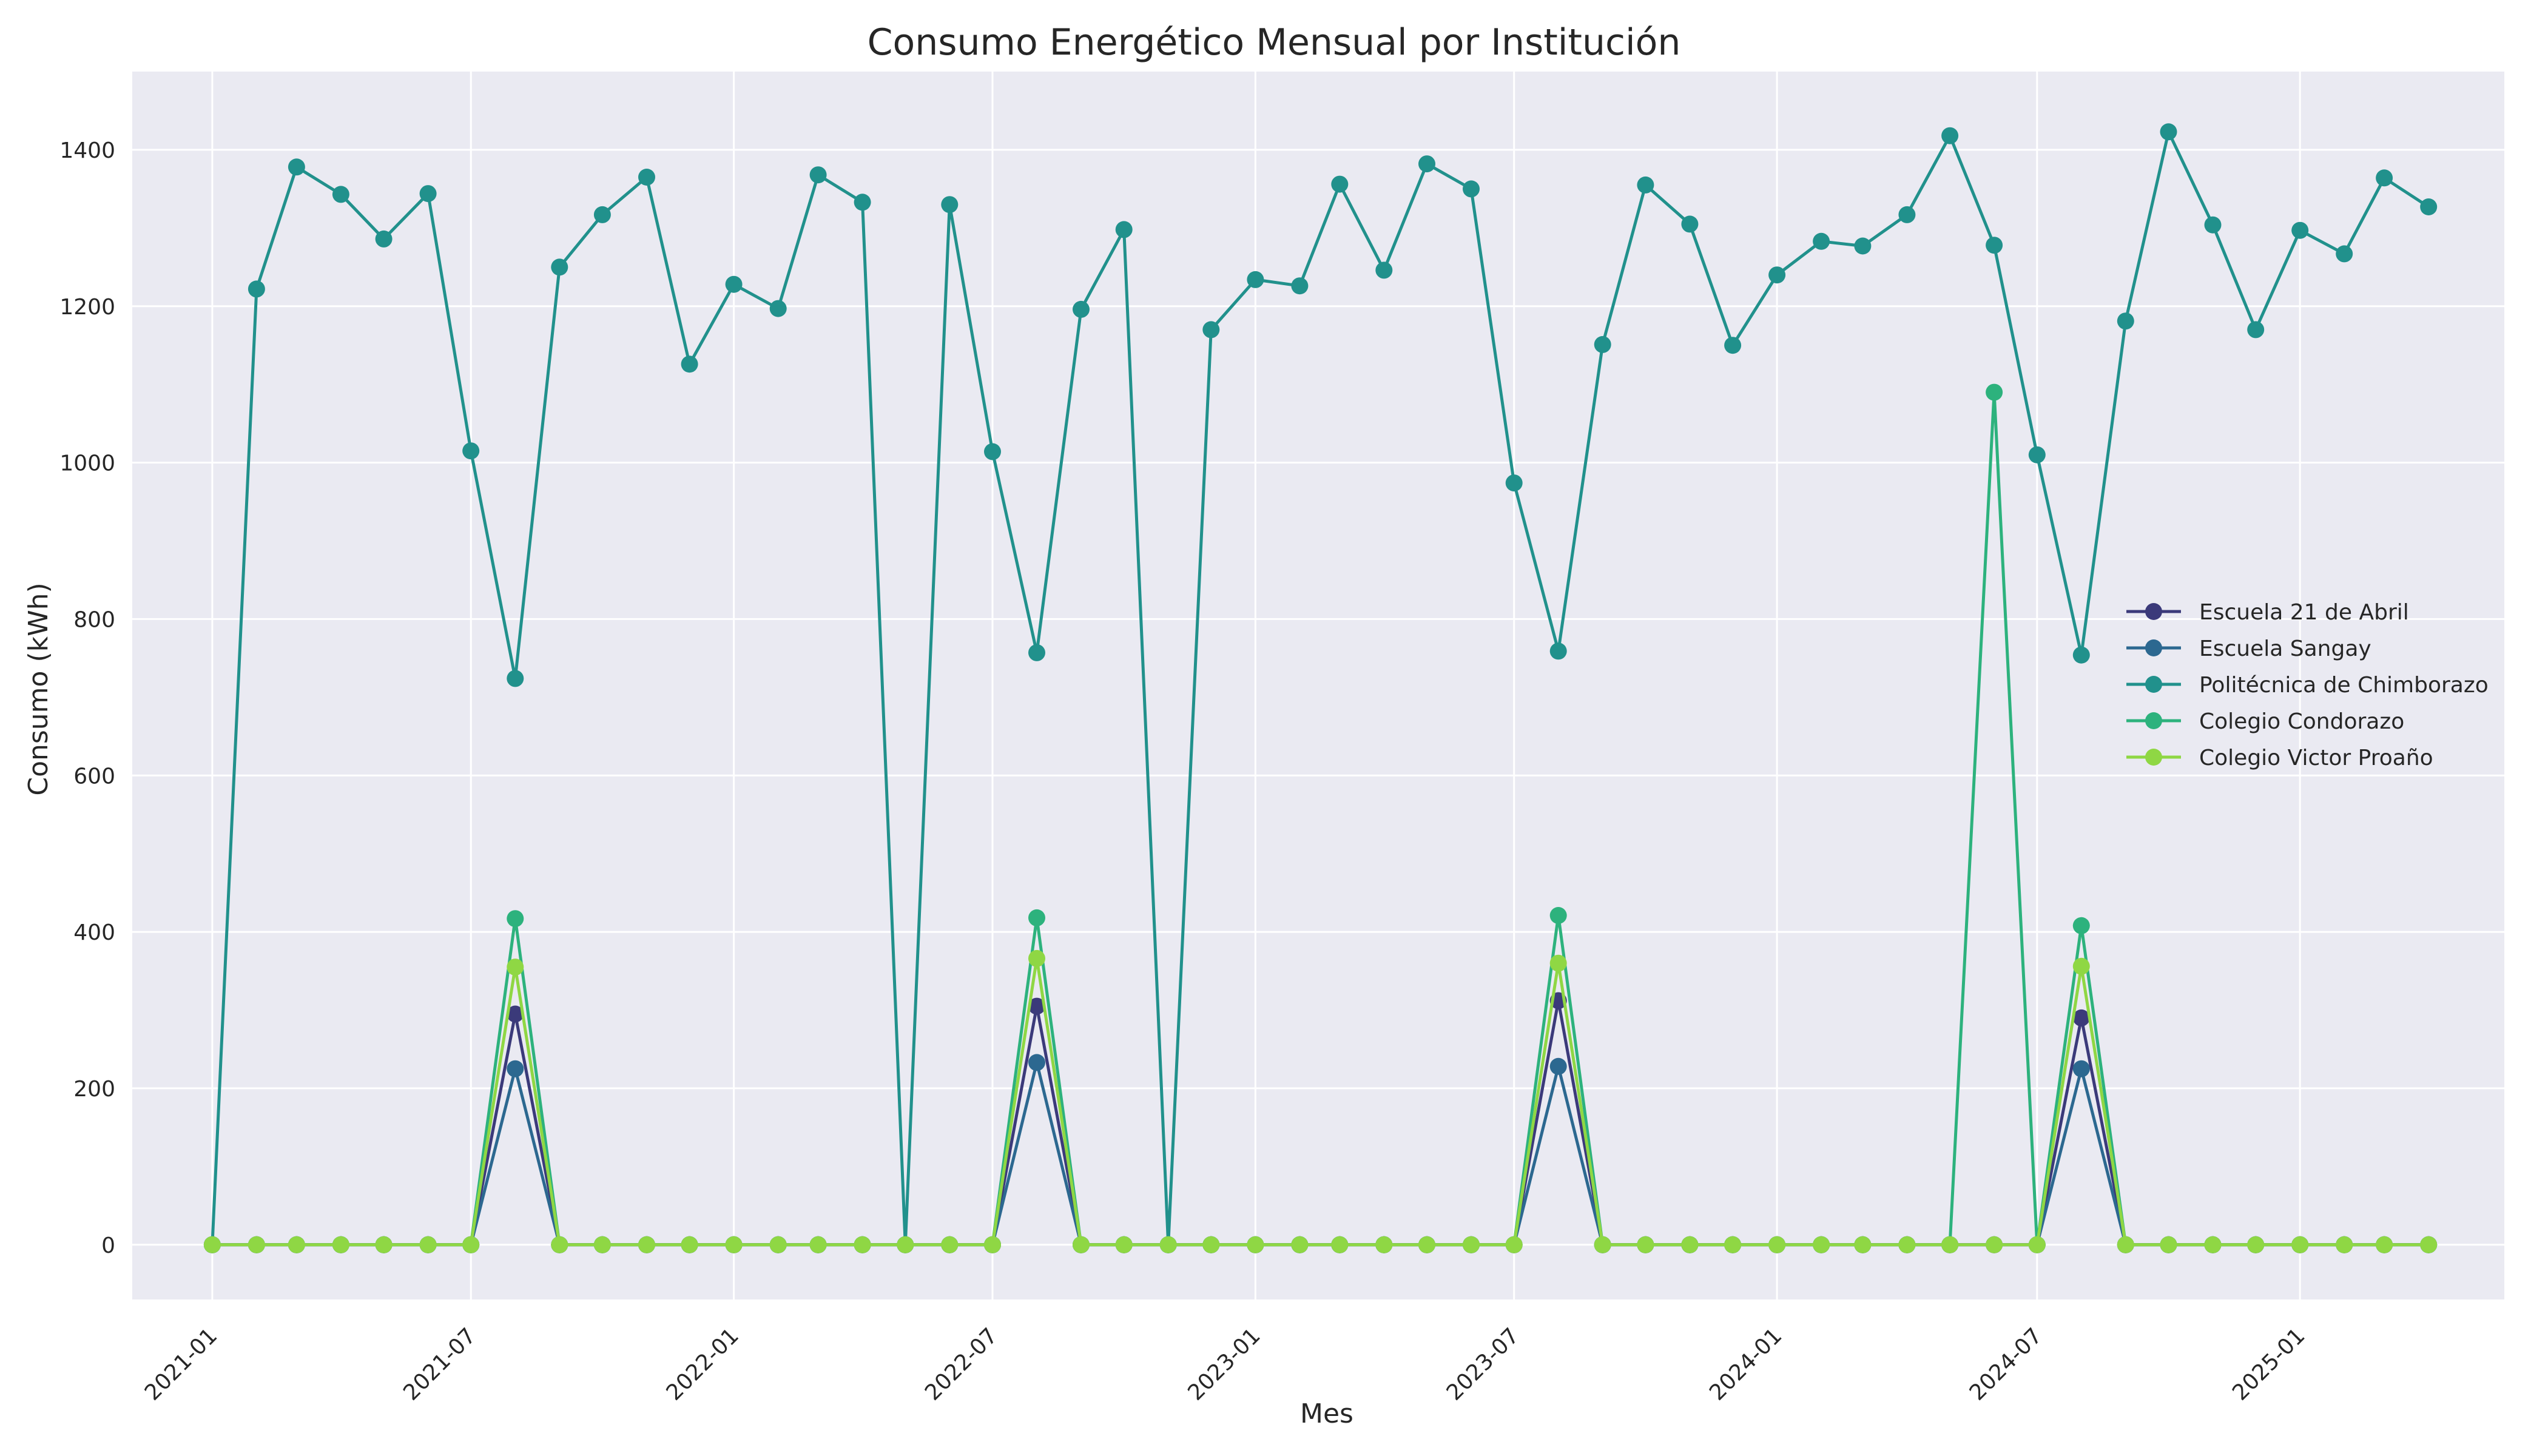 The width and height of the screenshot is (2548, 1456). Describe the element at coordinates (2285, 648) in the screenshot. I see `legend-label: Escuela Sangay` at that location.